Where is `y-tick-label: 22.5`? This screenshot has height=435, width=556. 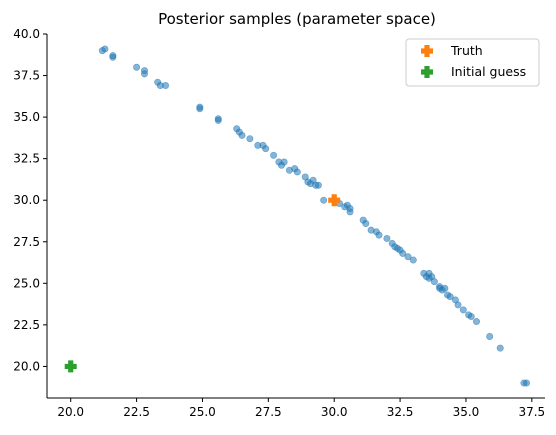
y-tick-label: 22.5 is located at coordinates (26, 325).